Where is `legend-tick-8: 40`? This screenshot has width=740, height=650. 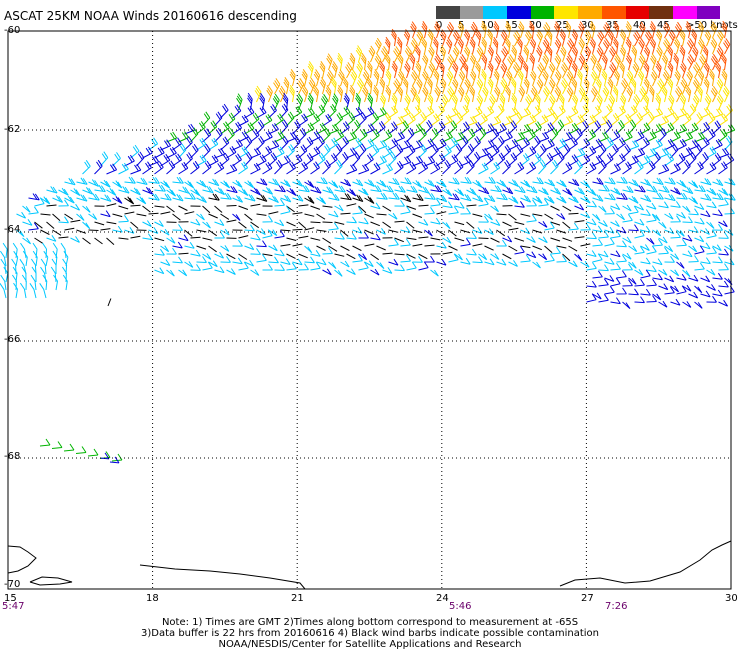
legend-tick-8: 40 is located at coordinates (639, 25).